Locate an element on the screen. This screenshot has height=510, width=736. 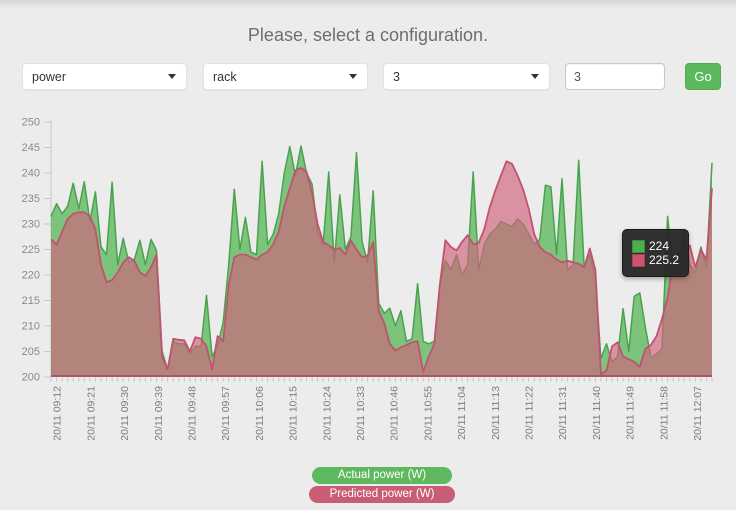
x-tick-label: 20/11 09:12 is located at coordinates (58, 413).